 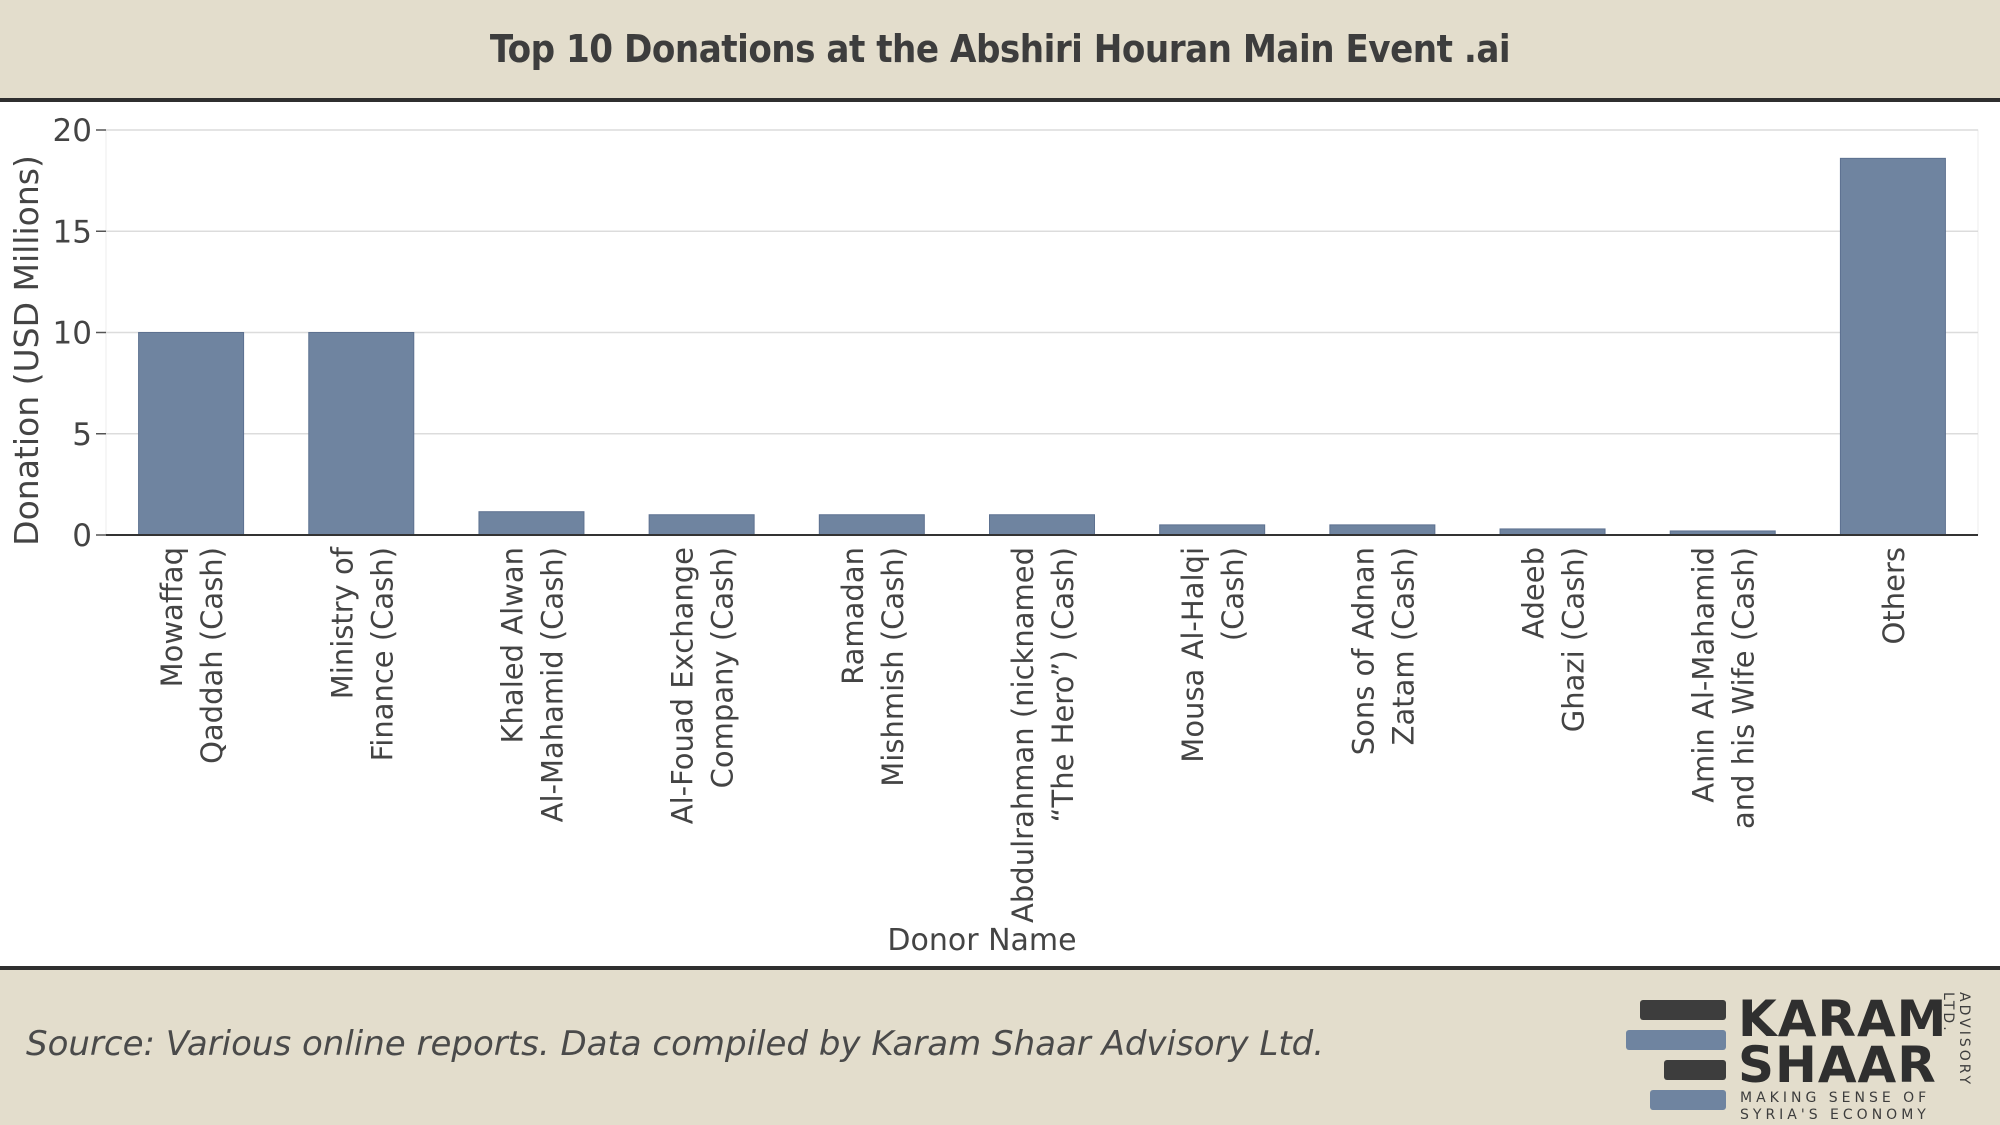 What do you see at coordinates (82, 435) in the screenshot?
I see `y-tick-label: 5` at bounding box center [82, 435].